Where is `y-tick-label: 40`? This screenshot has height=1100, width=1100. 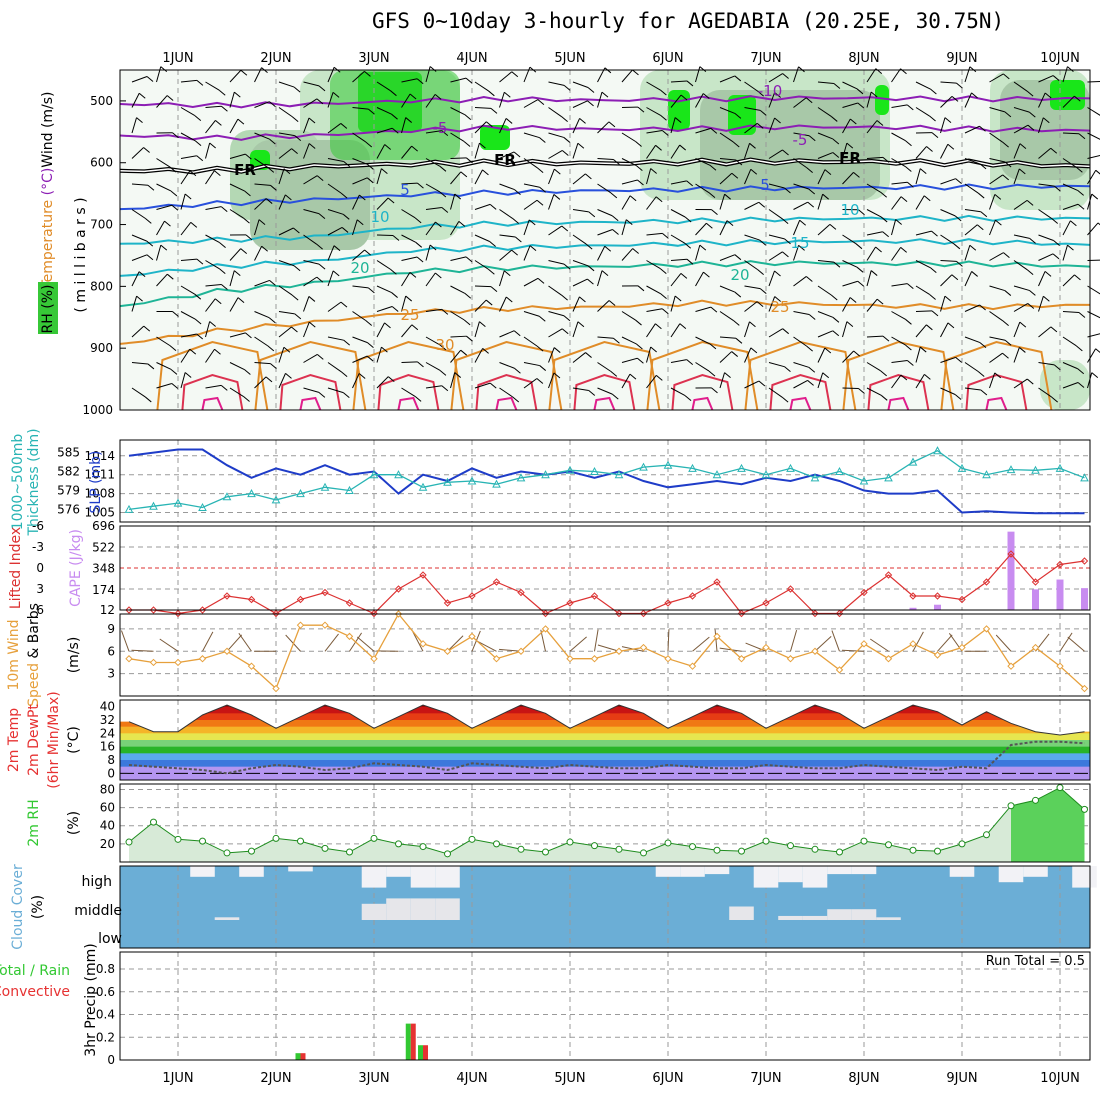 y-tick-label: 40 is located at coordinates (107, 826).